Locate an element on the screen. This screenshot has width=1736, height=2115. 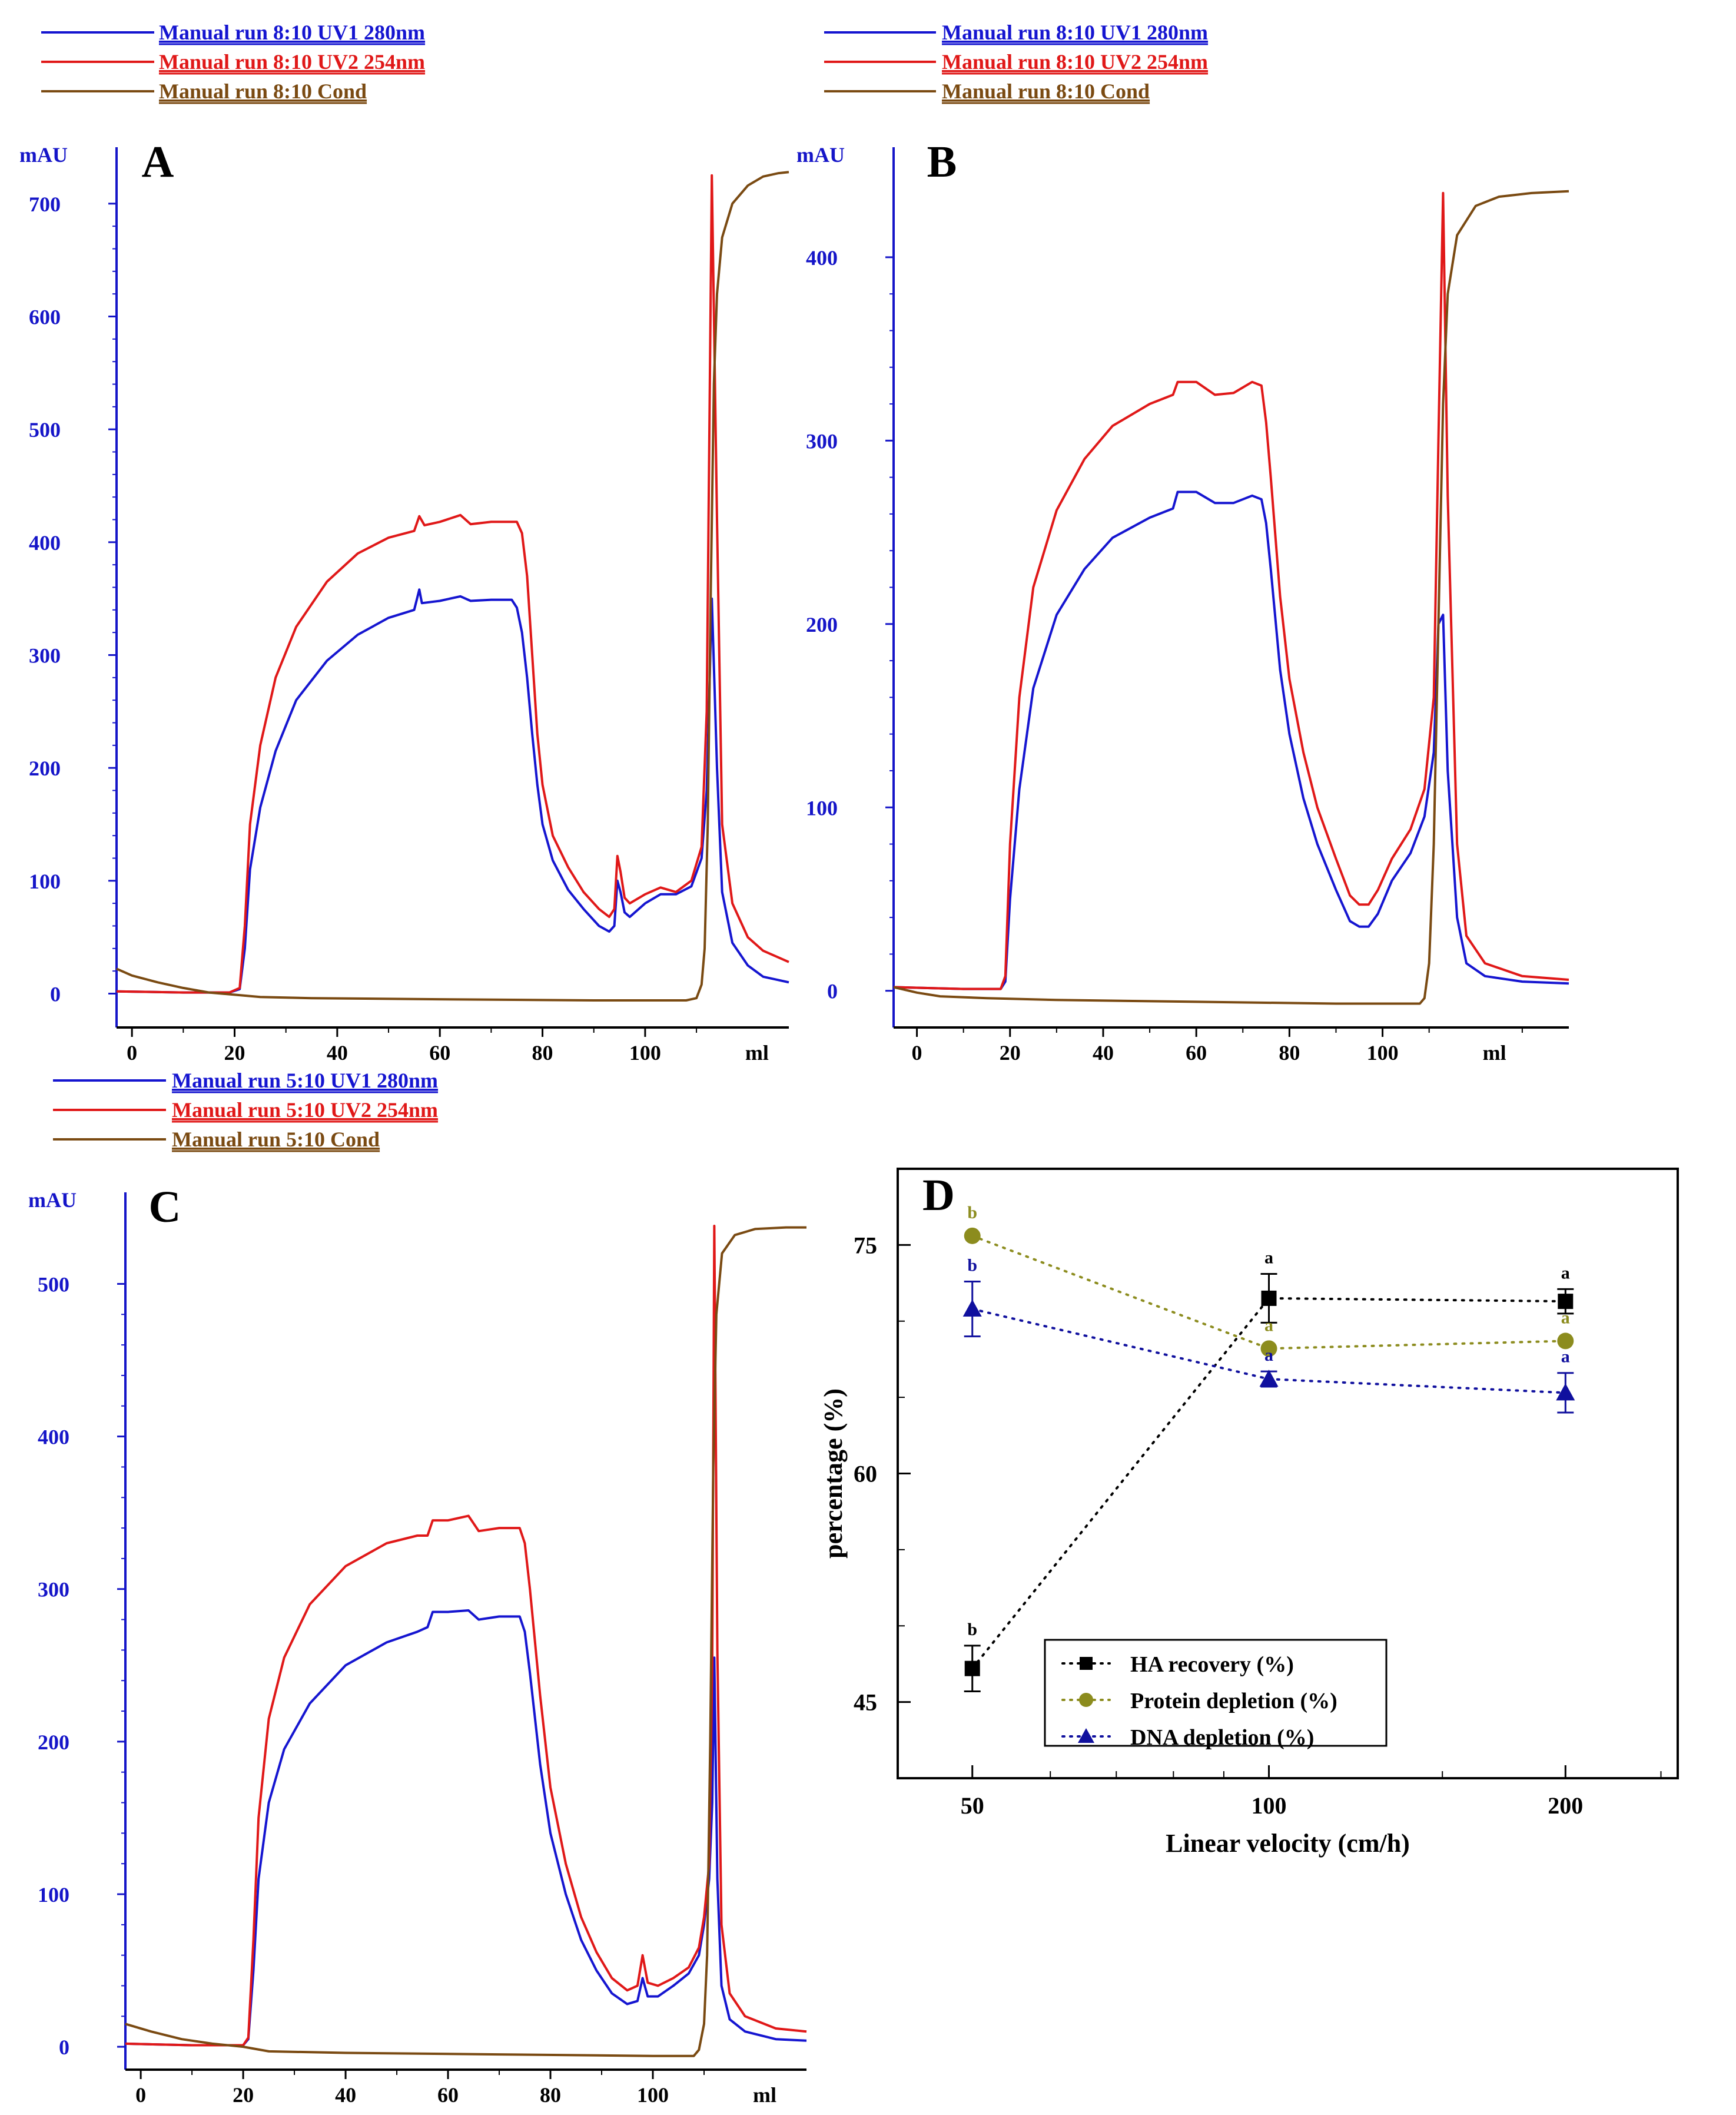
legend-marker-triangle is located at coordinates (1086, 1735).